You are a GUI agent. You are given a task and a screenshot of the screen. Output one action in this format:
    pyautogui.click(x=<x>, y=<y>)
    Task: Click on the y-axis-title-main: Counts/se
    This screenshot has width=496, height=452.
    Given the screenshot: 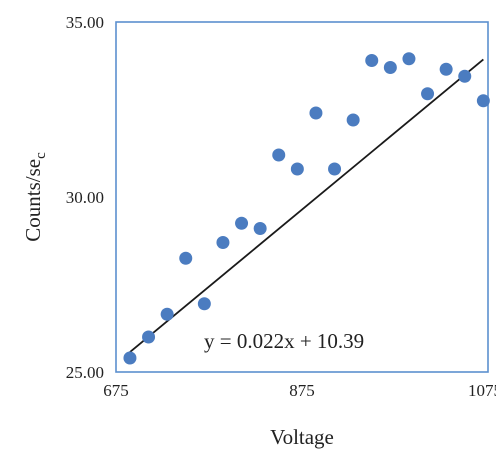 What is the action you would take?
    pyautogui.click(x=33, y=200)
    